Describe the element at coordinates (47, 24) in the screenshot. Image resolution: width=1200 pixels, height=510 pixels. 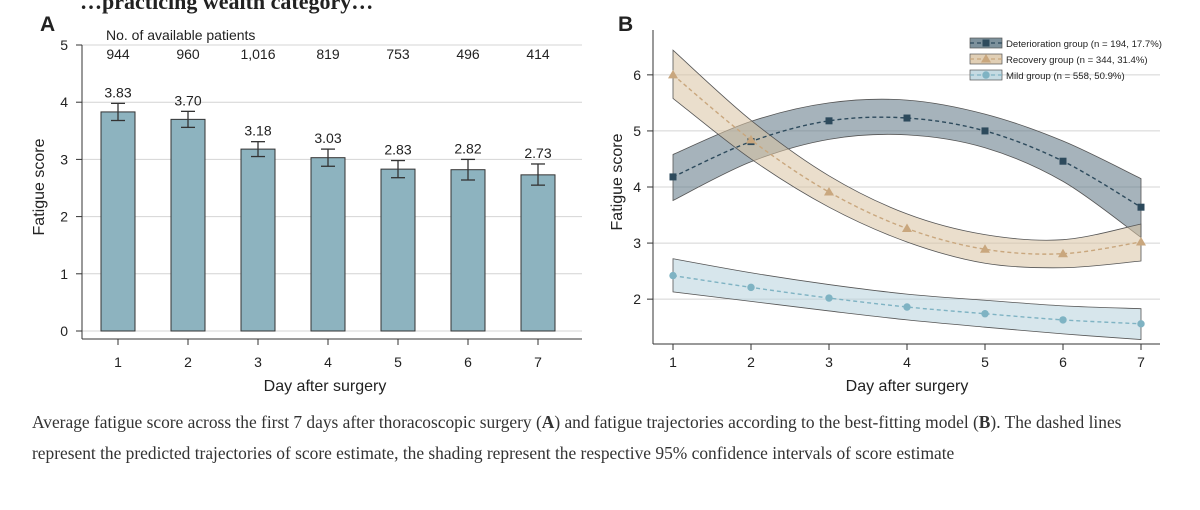
I see `panel-a-label: A` at that location.